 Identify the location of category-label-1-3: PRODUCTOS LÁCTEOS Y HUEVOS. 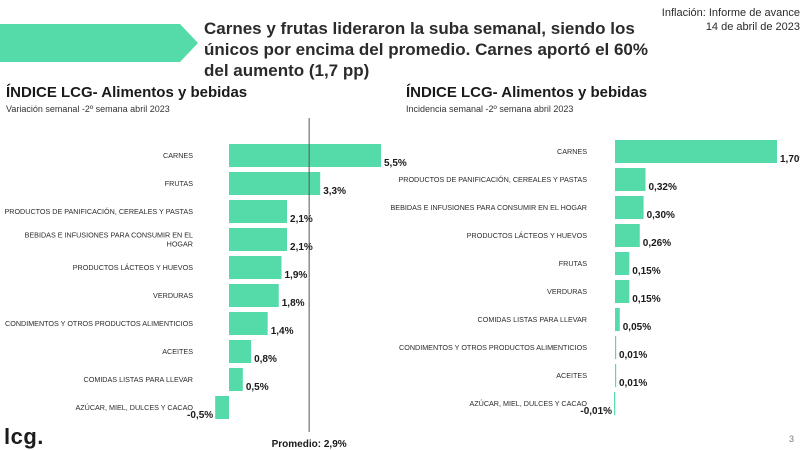
(527, 235).